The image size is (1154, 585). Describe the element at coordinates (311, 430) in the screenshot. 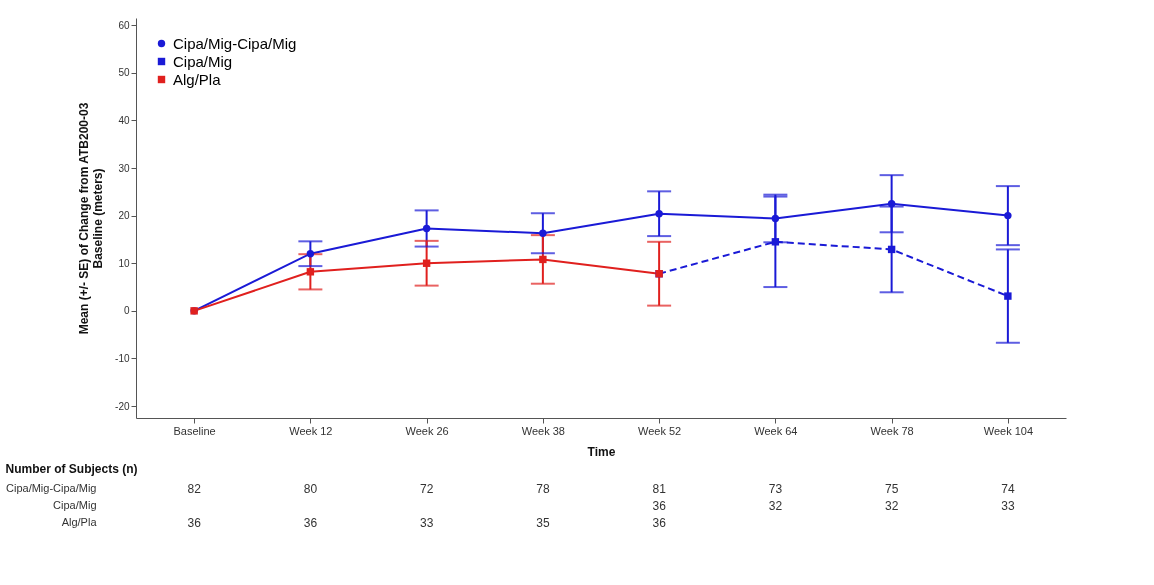

I see `x-tick-label: Week 12` at that location.